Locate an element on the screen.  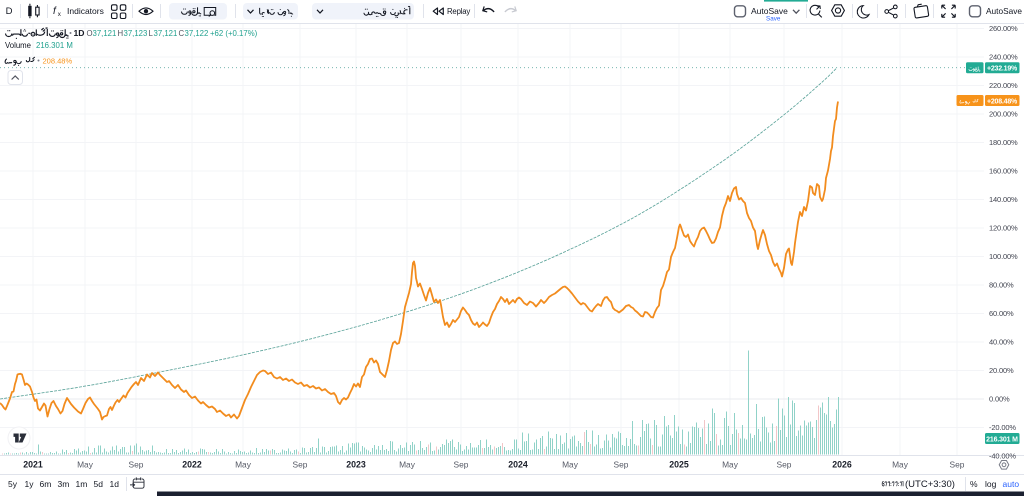
svg-text: 0.00% is located at coordinates (999, 399).